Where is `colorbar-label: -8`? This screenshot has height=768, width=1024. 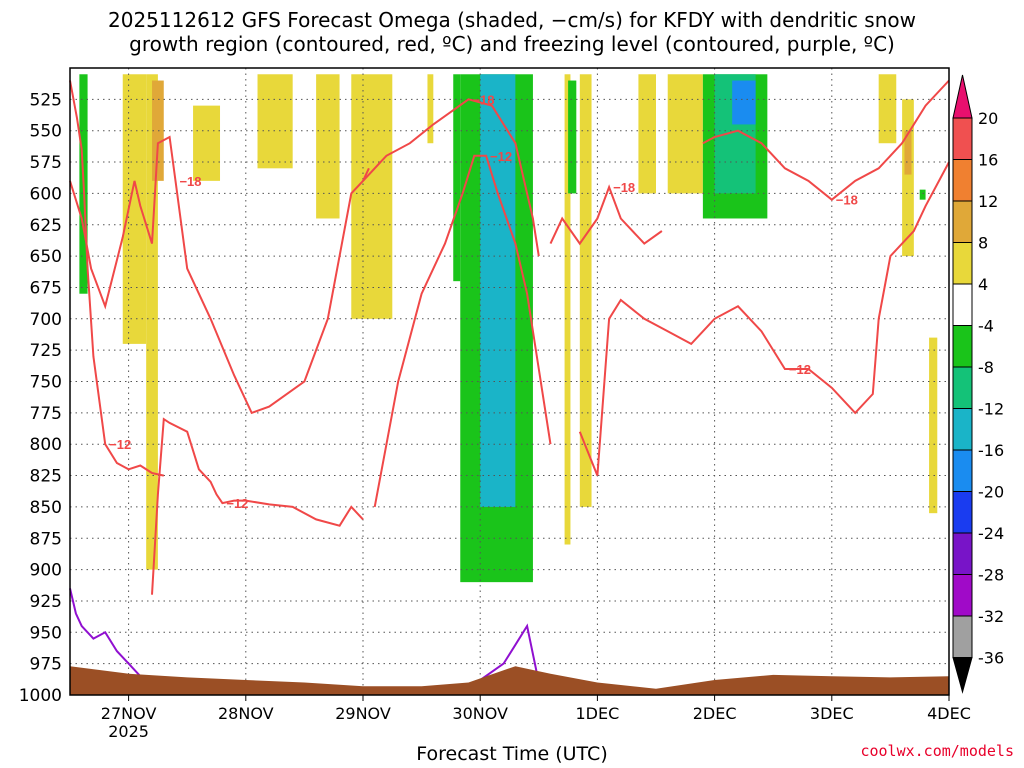
colorbar-label: -8 is located at coordinates (986, 367).